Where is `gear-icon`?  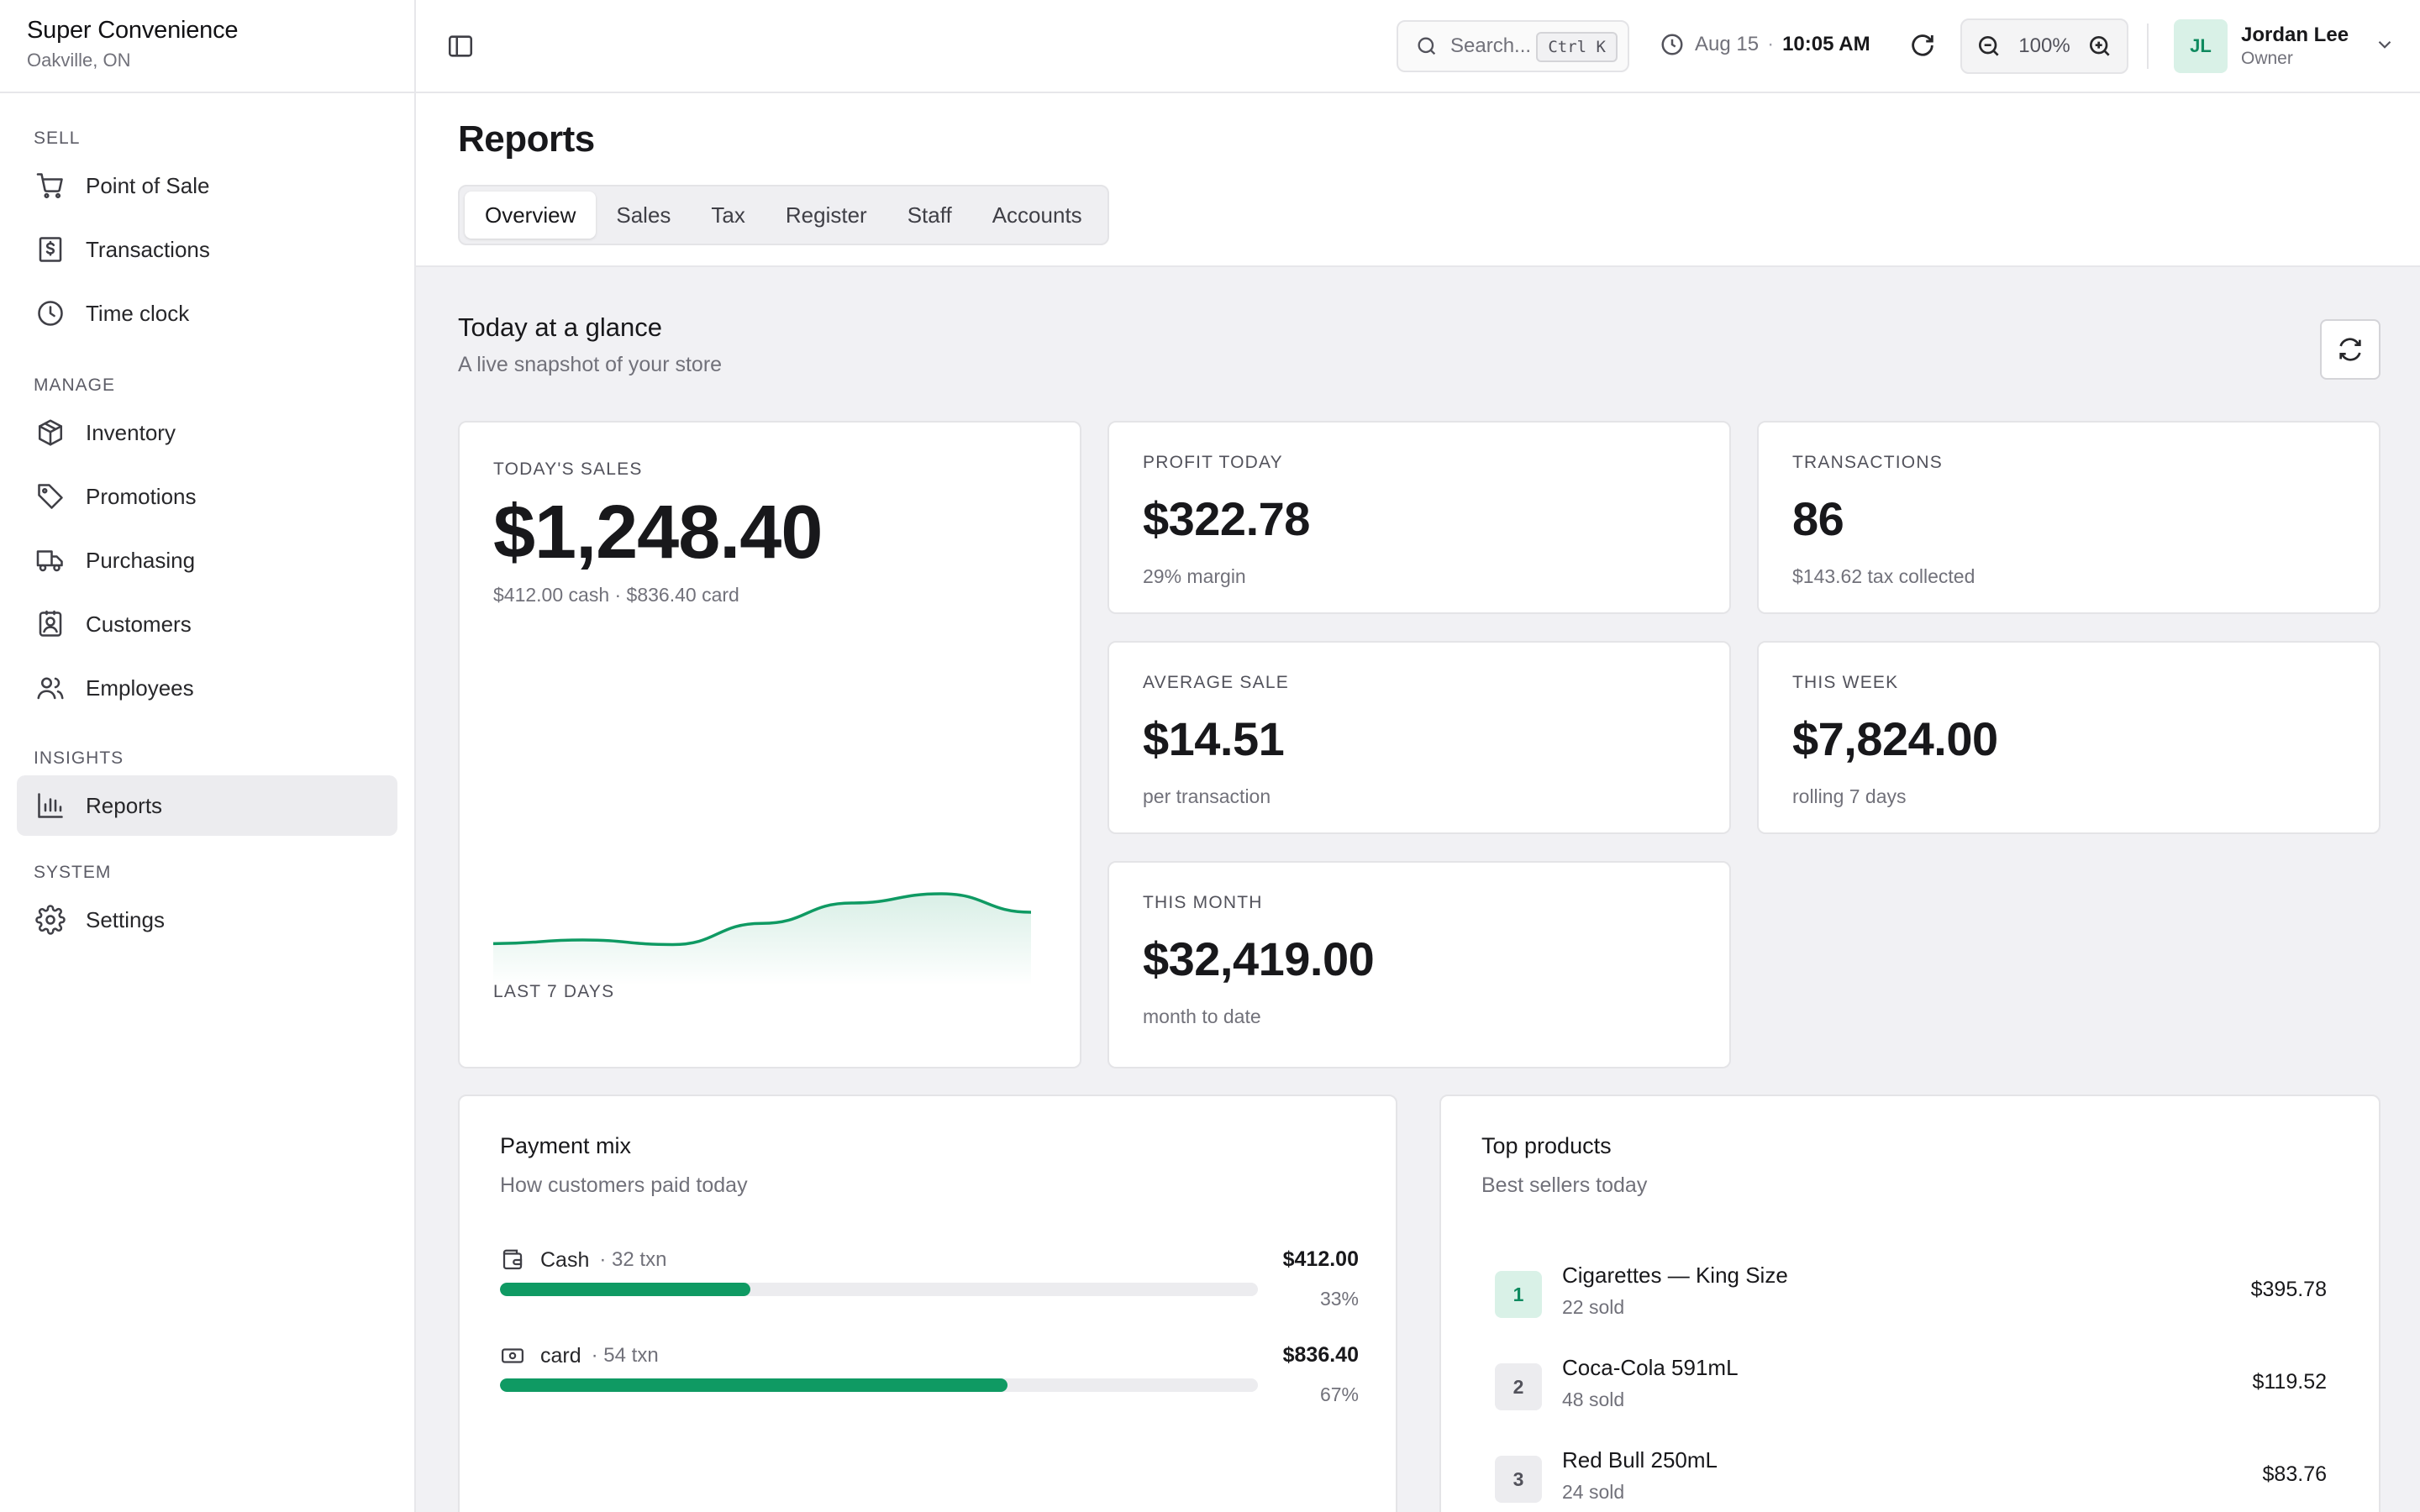
gear-icon is located at coordinates (51, 920).